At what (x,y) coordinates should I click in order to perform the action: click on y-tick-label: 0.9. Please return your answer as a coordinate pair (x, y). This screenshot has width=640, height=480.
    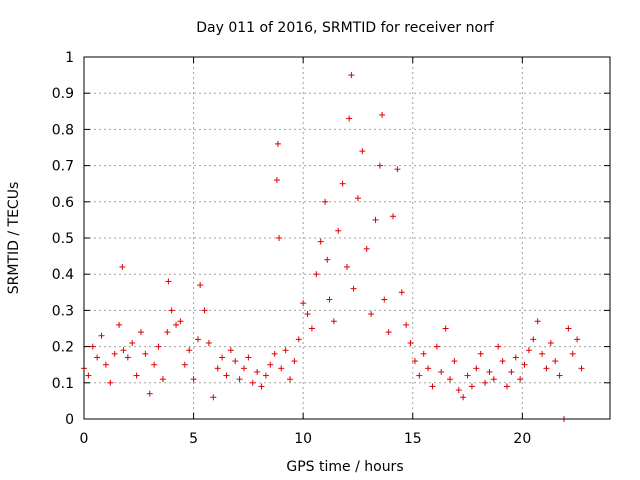
    Looking at the image, I should click on (63, 94).